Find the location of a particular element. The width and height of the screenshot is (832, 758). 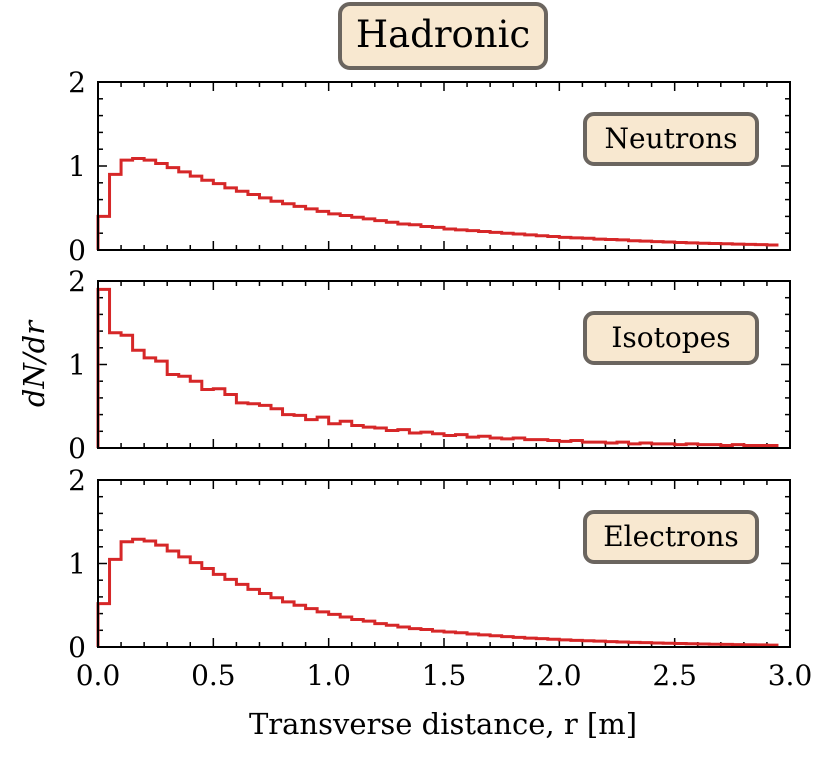

x-tick-label: 3.0 is located at coordinates (790, 675).